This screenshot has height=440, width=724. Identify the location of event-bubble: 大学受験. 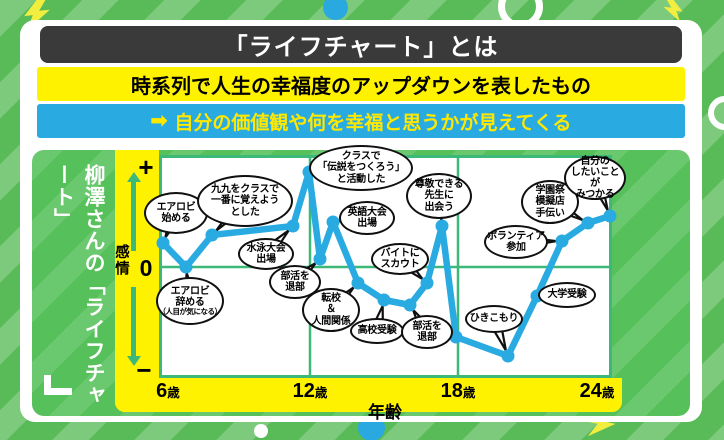
(567, 295).